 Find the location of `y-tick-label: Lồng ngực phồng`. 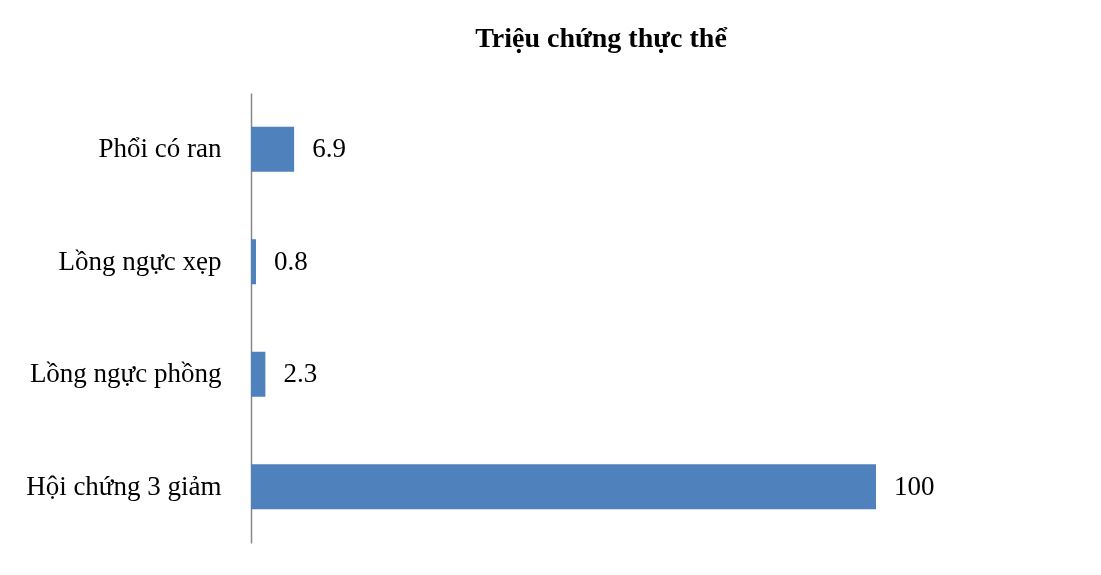

y-tick-label: Lồng ngực phồng is located at coordinates (125, 373).